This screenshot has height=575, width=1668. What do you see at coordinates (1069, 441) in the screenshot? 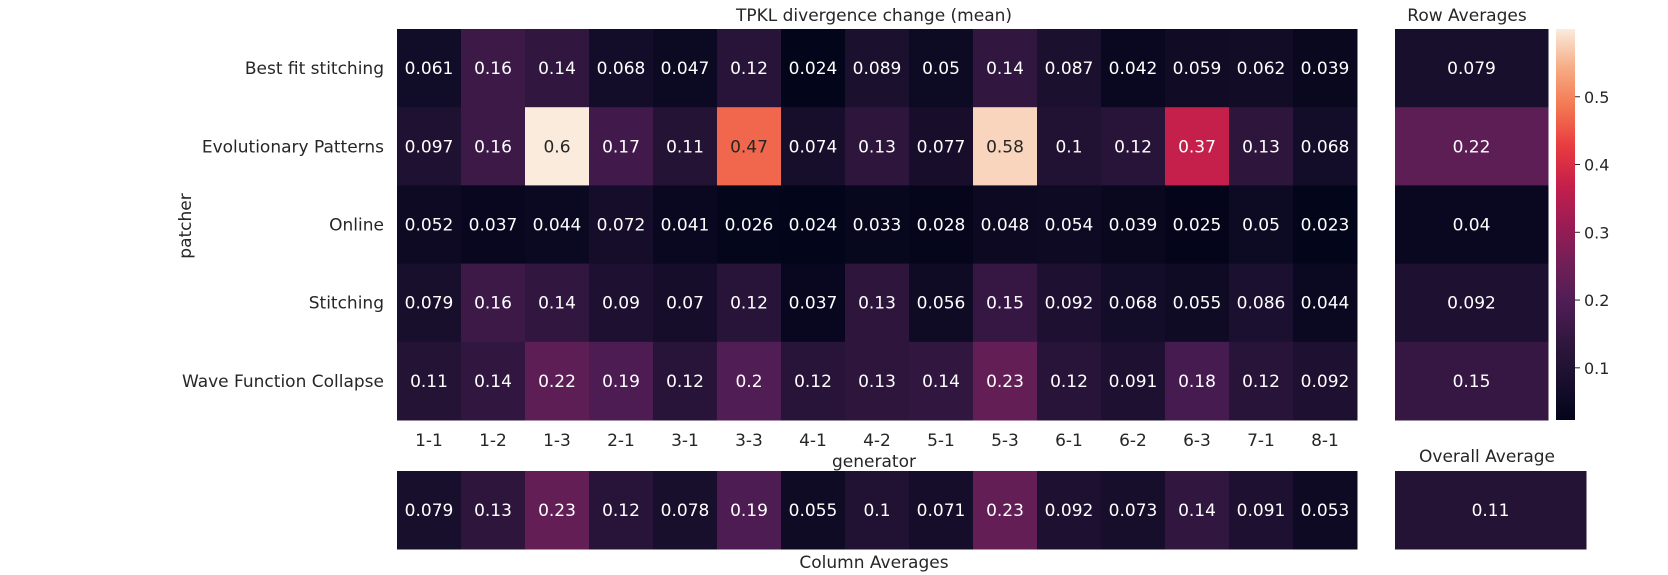
I see `column-tick-label: 6-1` at bounding box center [1069, 441].